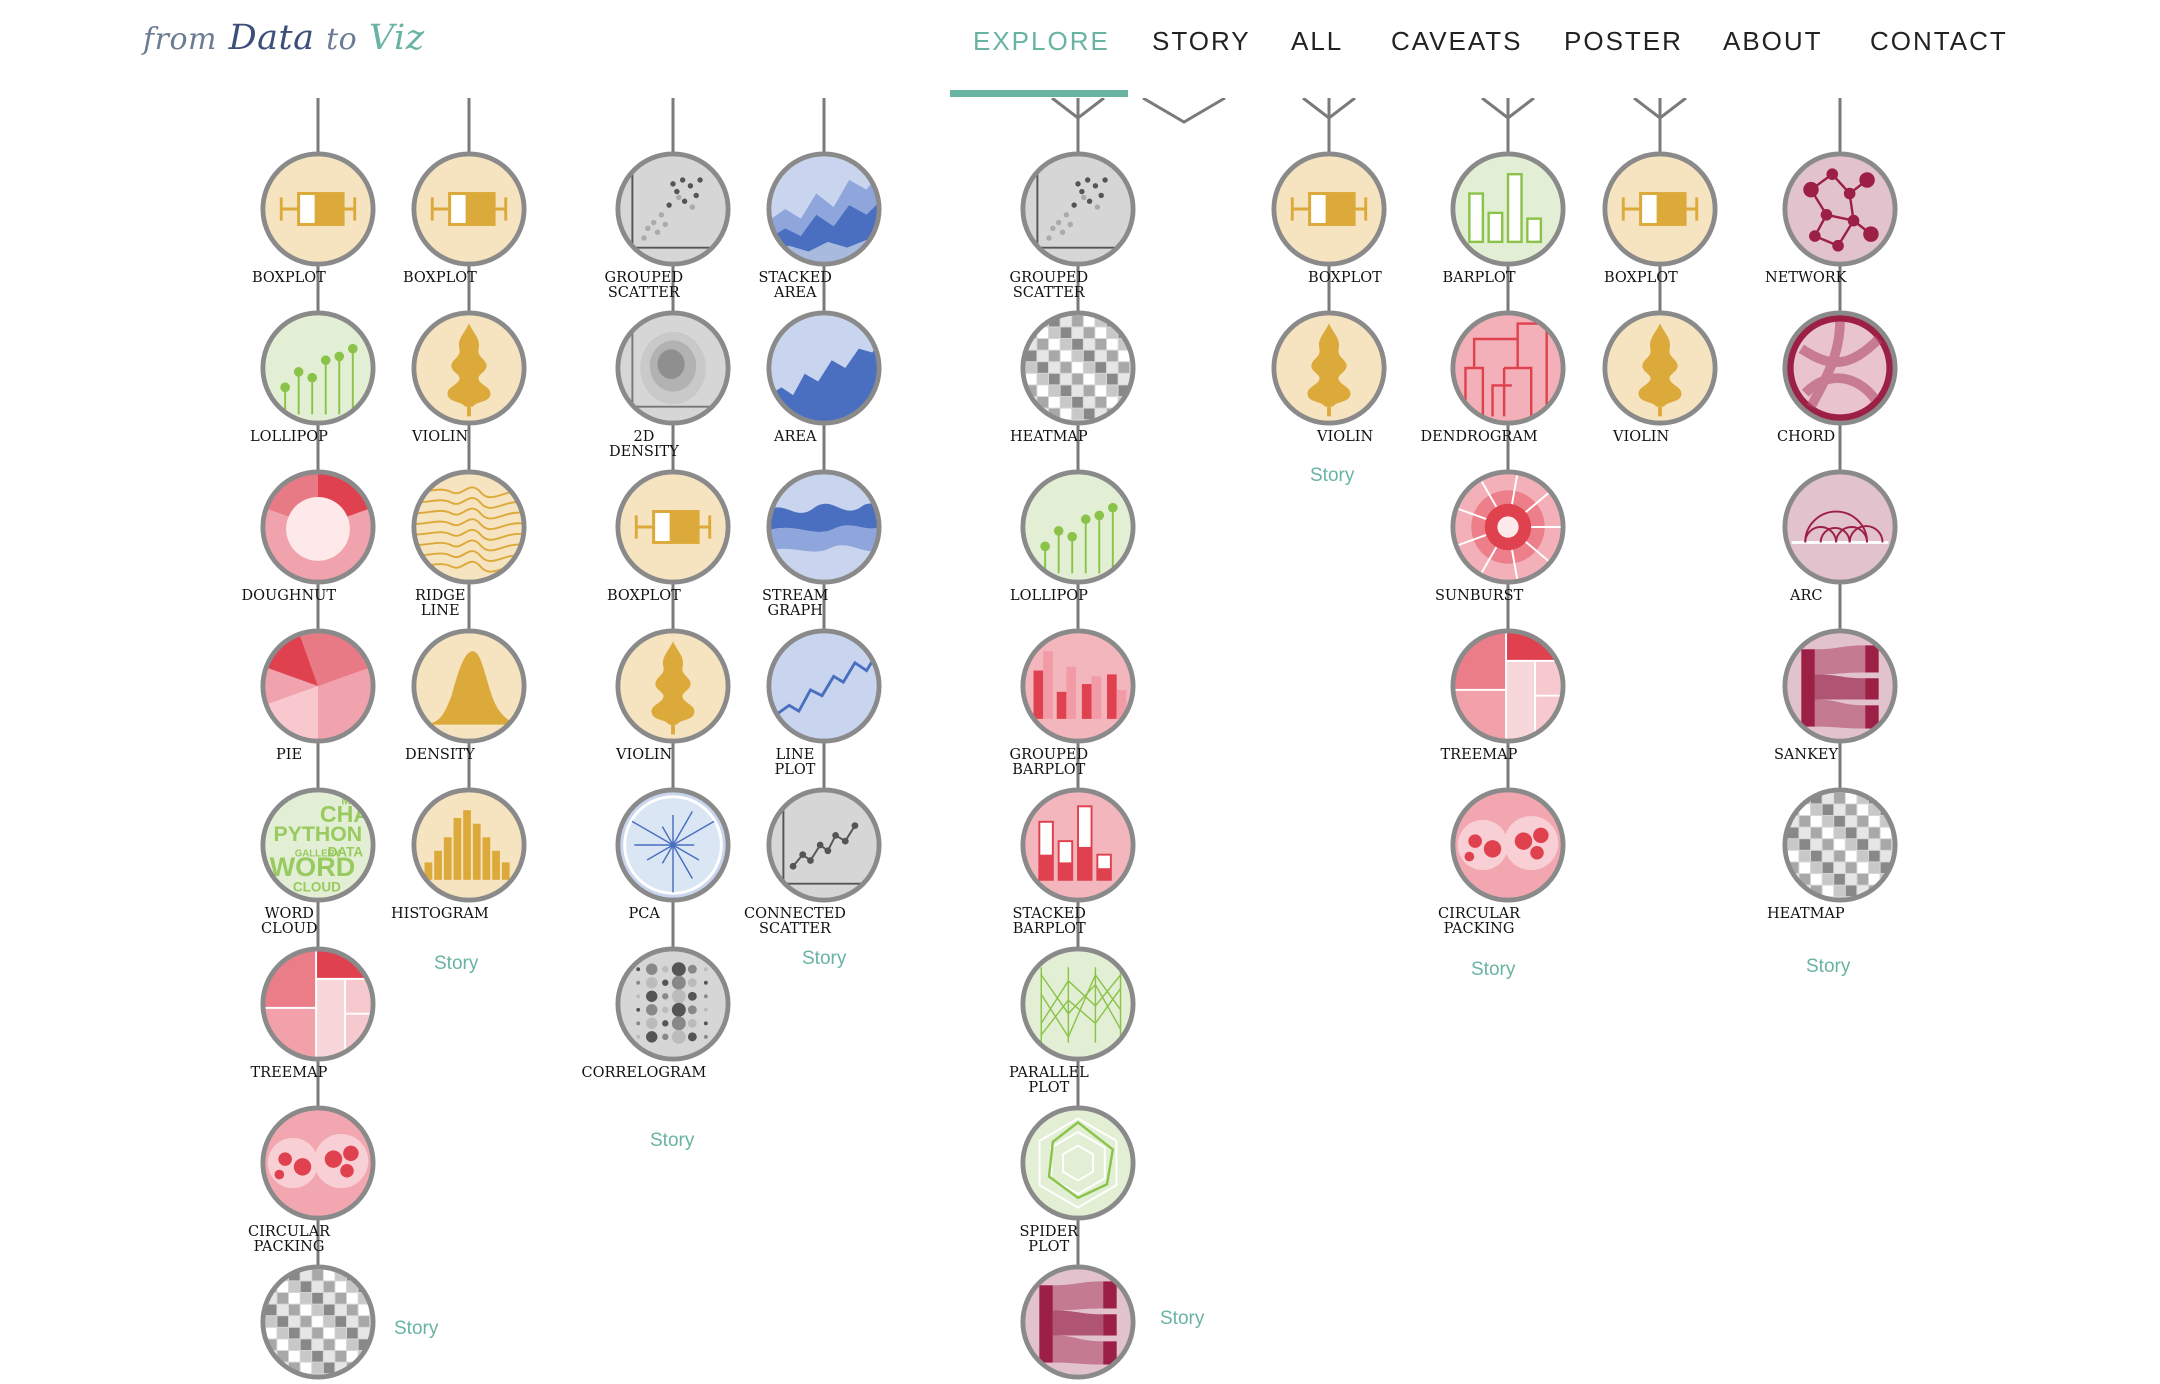 The width and height of the screenshot is (2160, 1384). I want to click on chart-node-label-line: SANKEY, so click(1806, 755).